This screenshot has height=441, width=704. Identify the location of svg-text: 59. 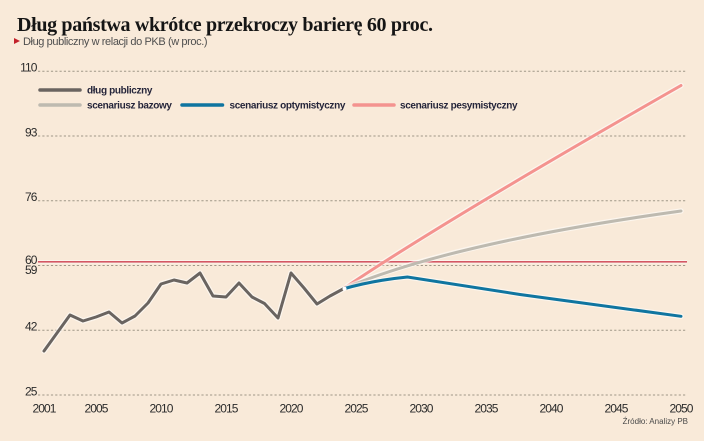
(31, 270).